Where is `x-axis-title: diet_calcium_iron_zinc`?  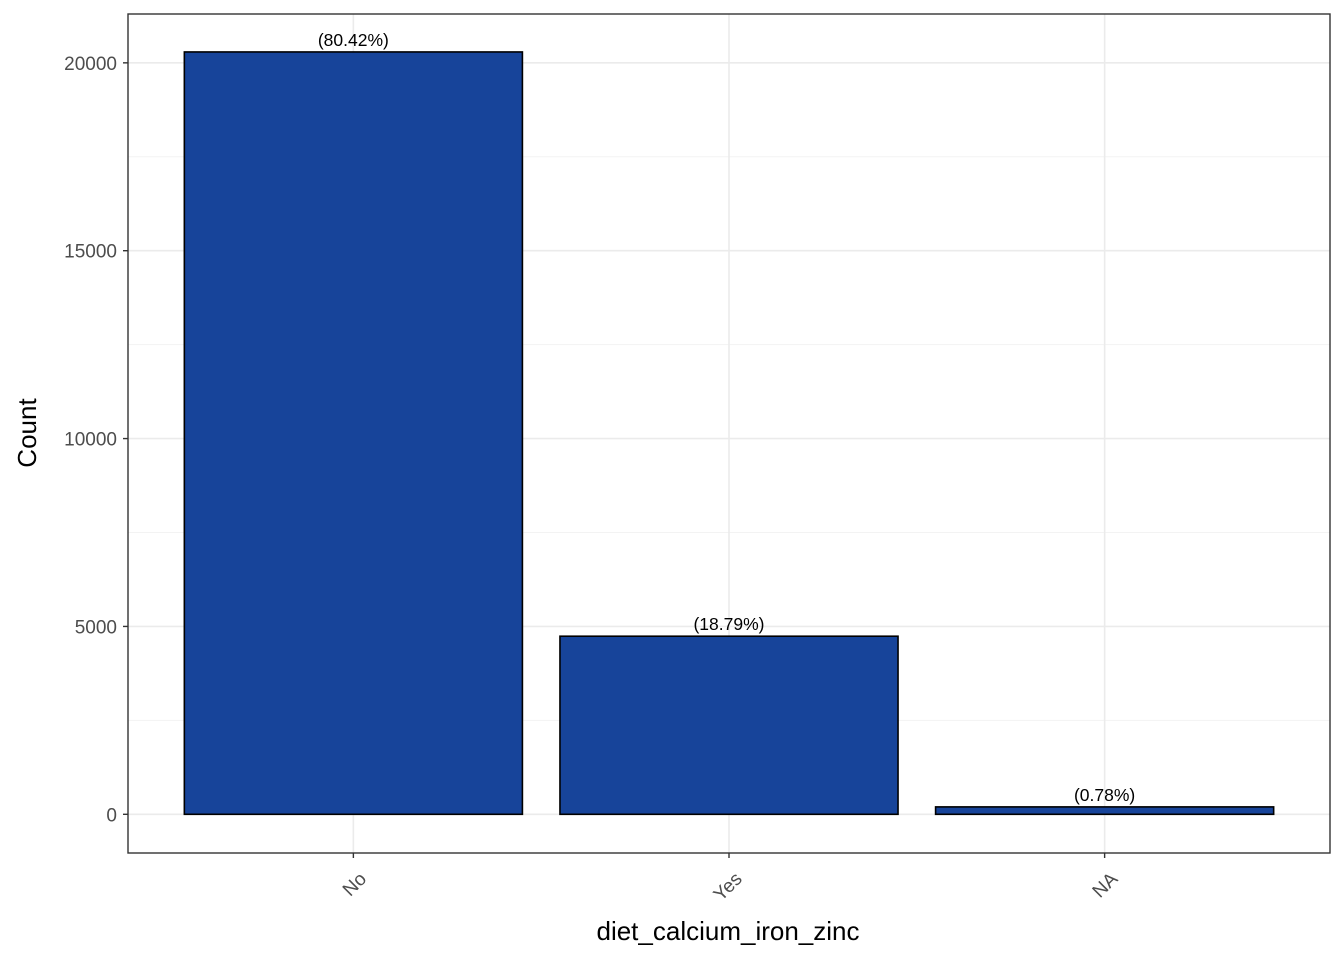
x-axis-title: diet_calcium_iron_zinc is located at coordinates (727, 931).